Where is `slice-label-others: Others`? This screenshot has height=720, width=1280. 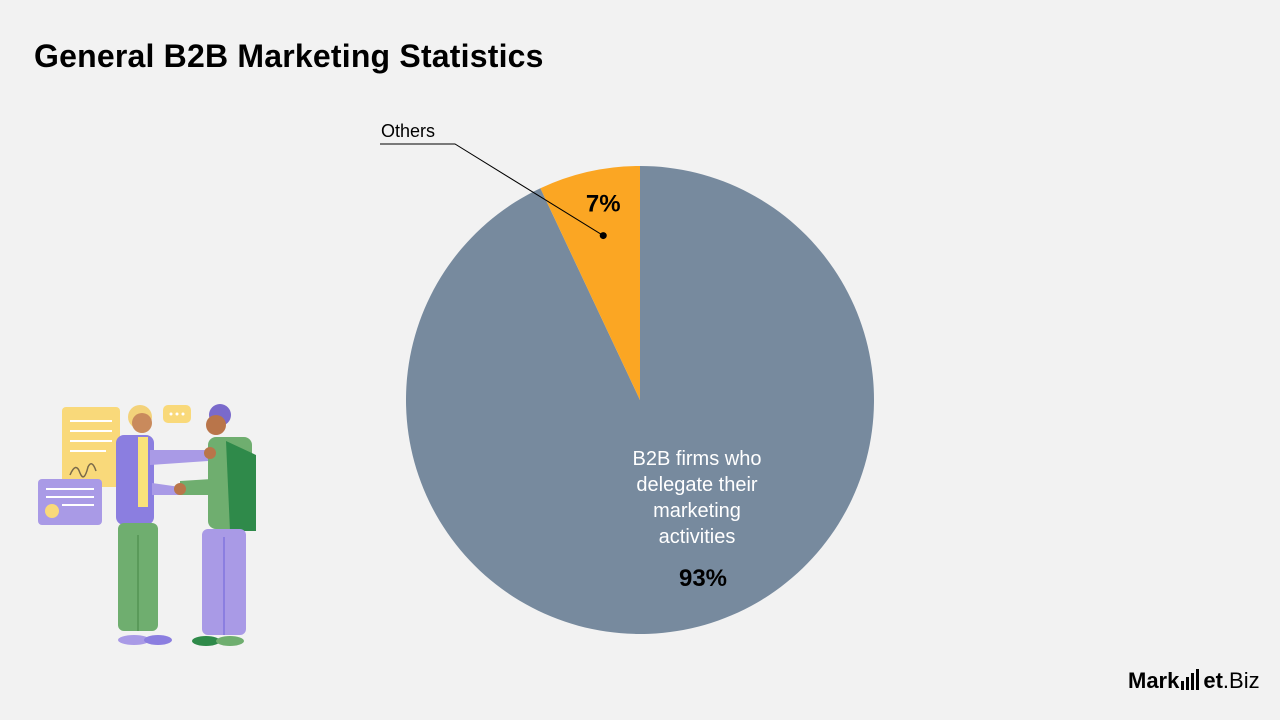
slice-label-others: Others is located at coordinates (408, 131).